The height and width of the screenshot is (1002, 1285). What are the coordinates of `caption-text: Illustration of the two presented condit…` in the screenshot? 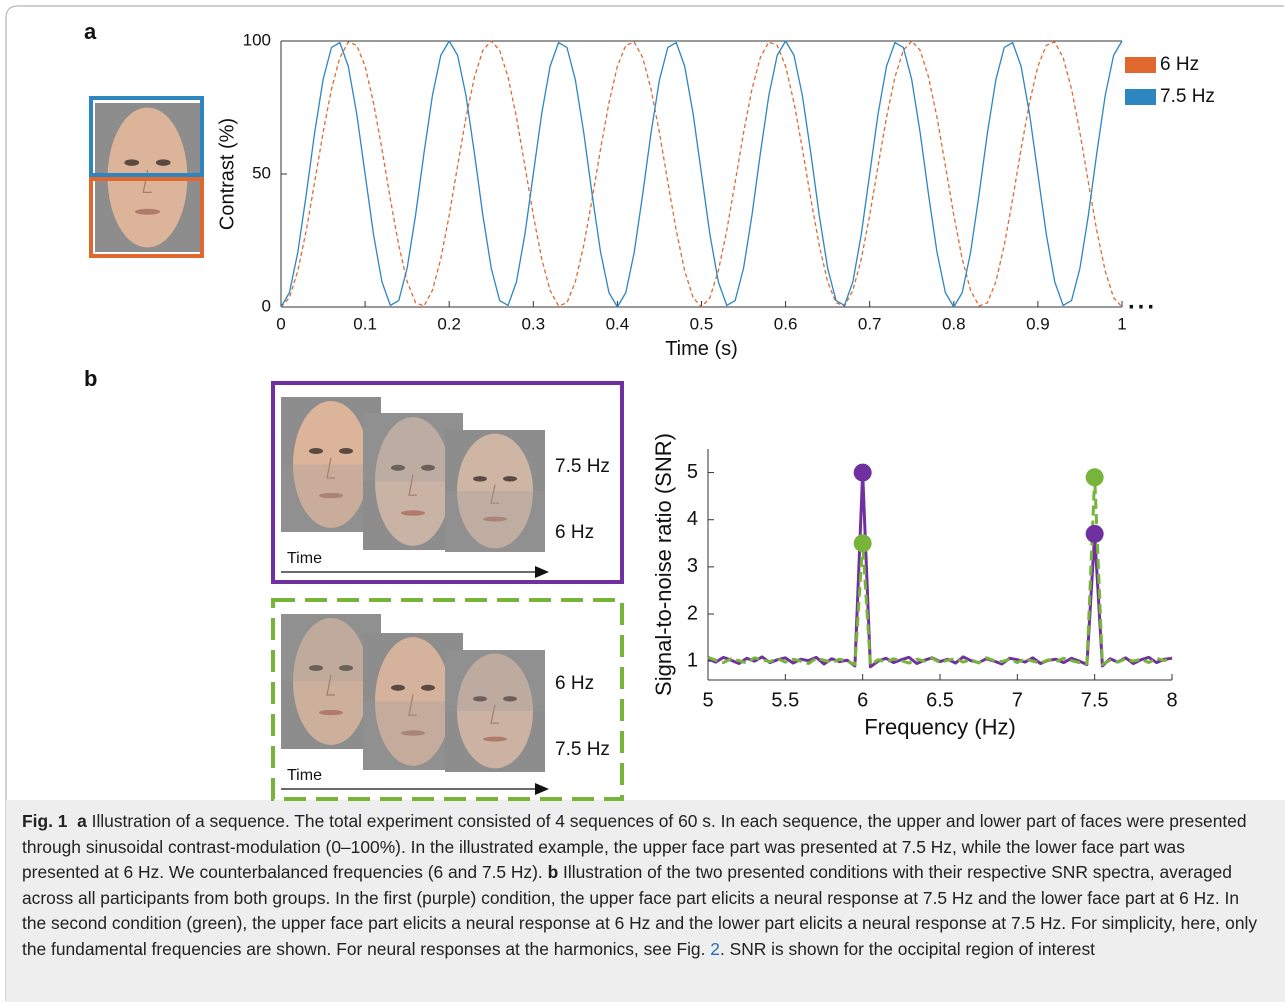 It's located at (640, 910).